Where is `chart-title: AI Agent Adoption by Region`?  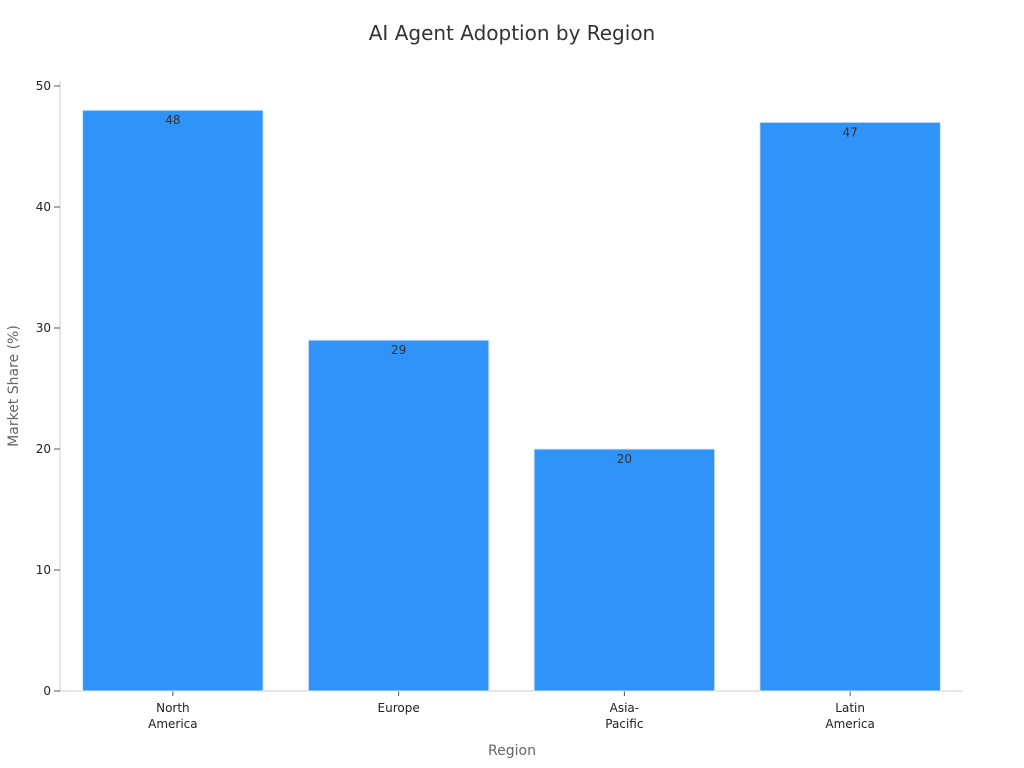 chart-title: AI Agent Adoption by Region is located at coordinates (512, 33).